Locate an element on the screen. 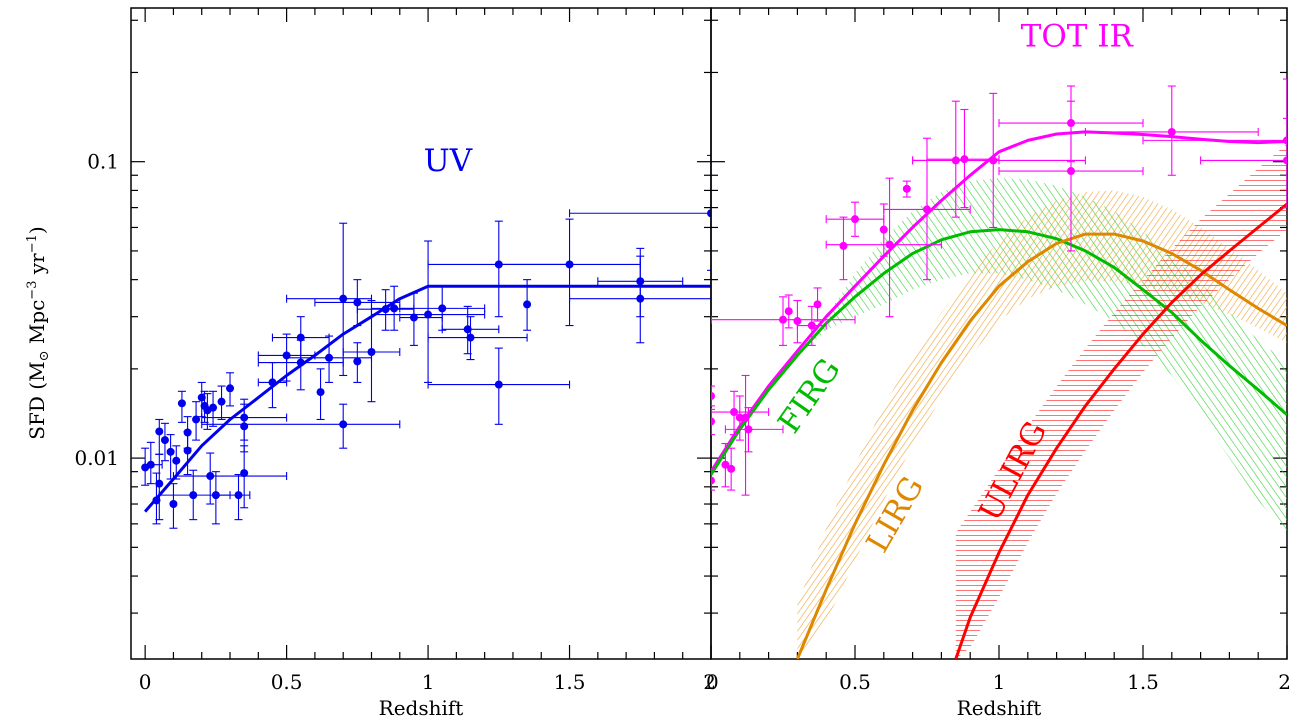 This screenshot has height=719, width=1290. y-tick-label: 0.01 is located at coordinates (96, 458).